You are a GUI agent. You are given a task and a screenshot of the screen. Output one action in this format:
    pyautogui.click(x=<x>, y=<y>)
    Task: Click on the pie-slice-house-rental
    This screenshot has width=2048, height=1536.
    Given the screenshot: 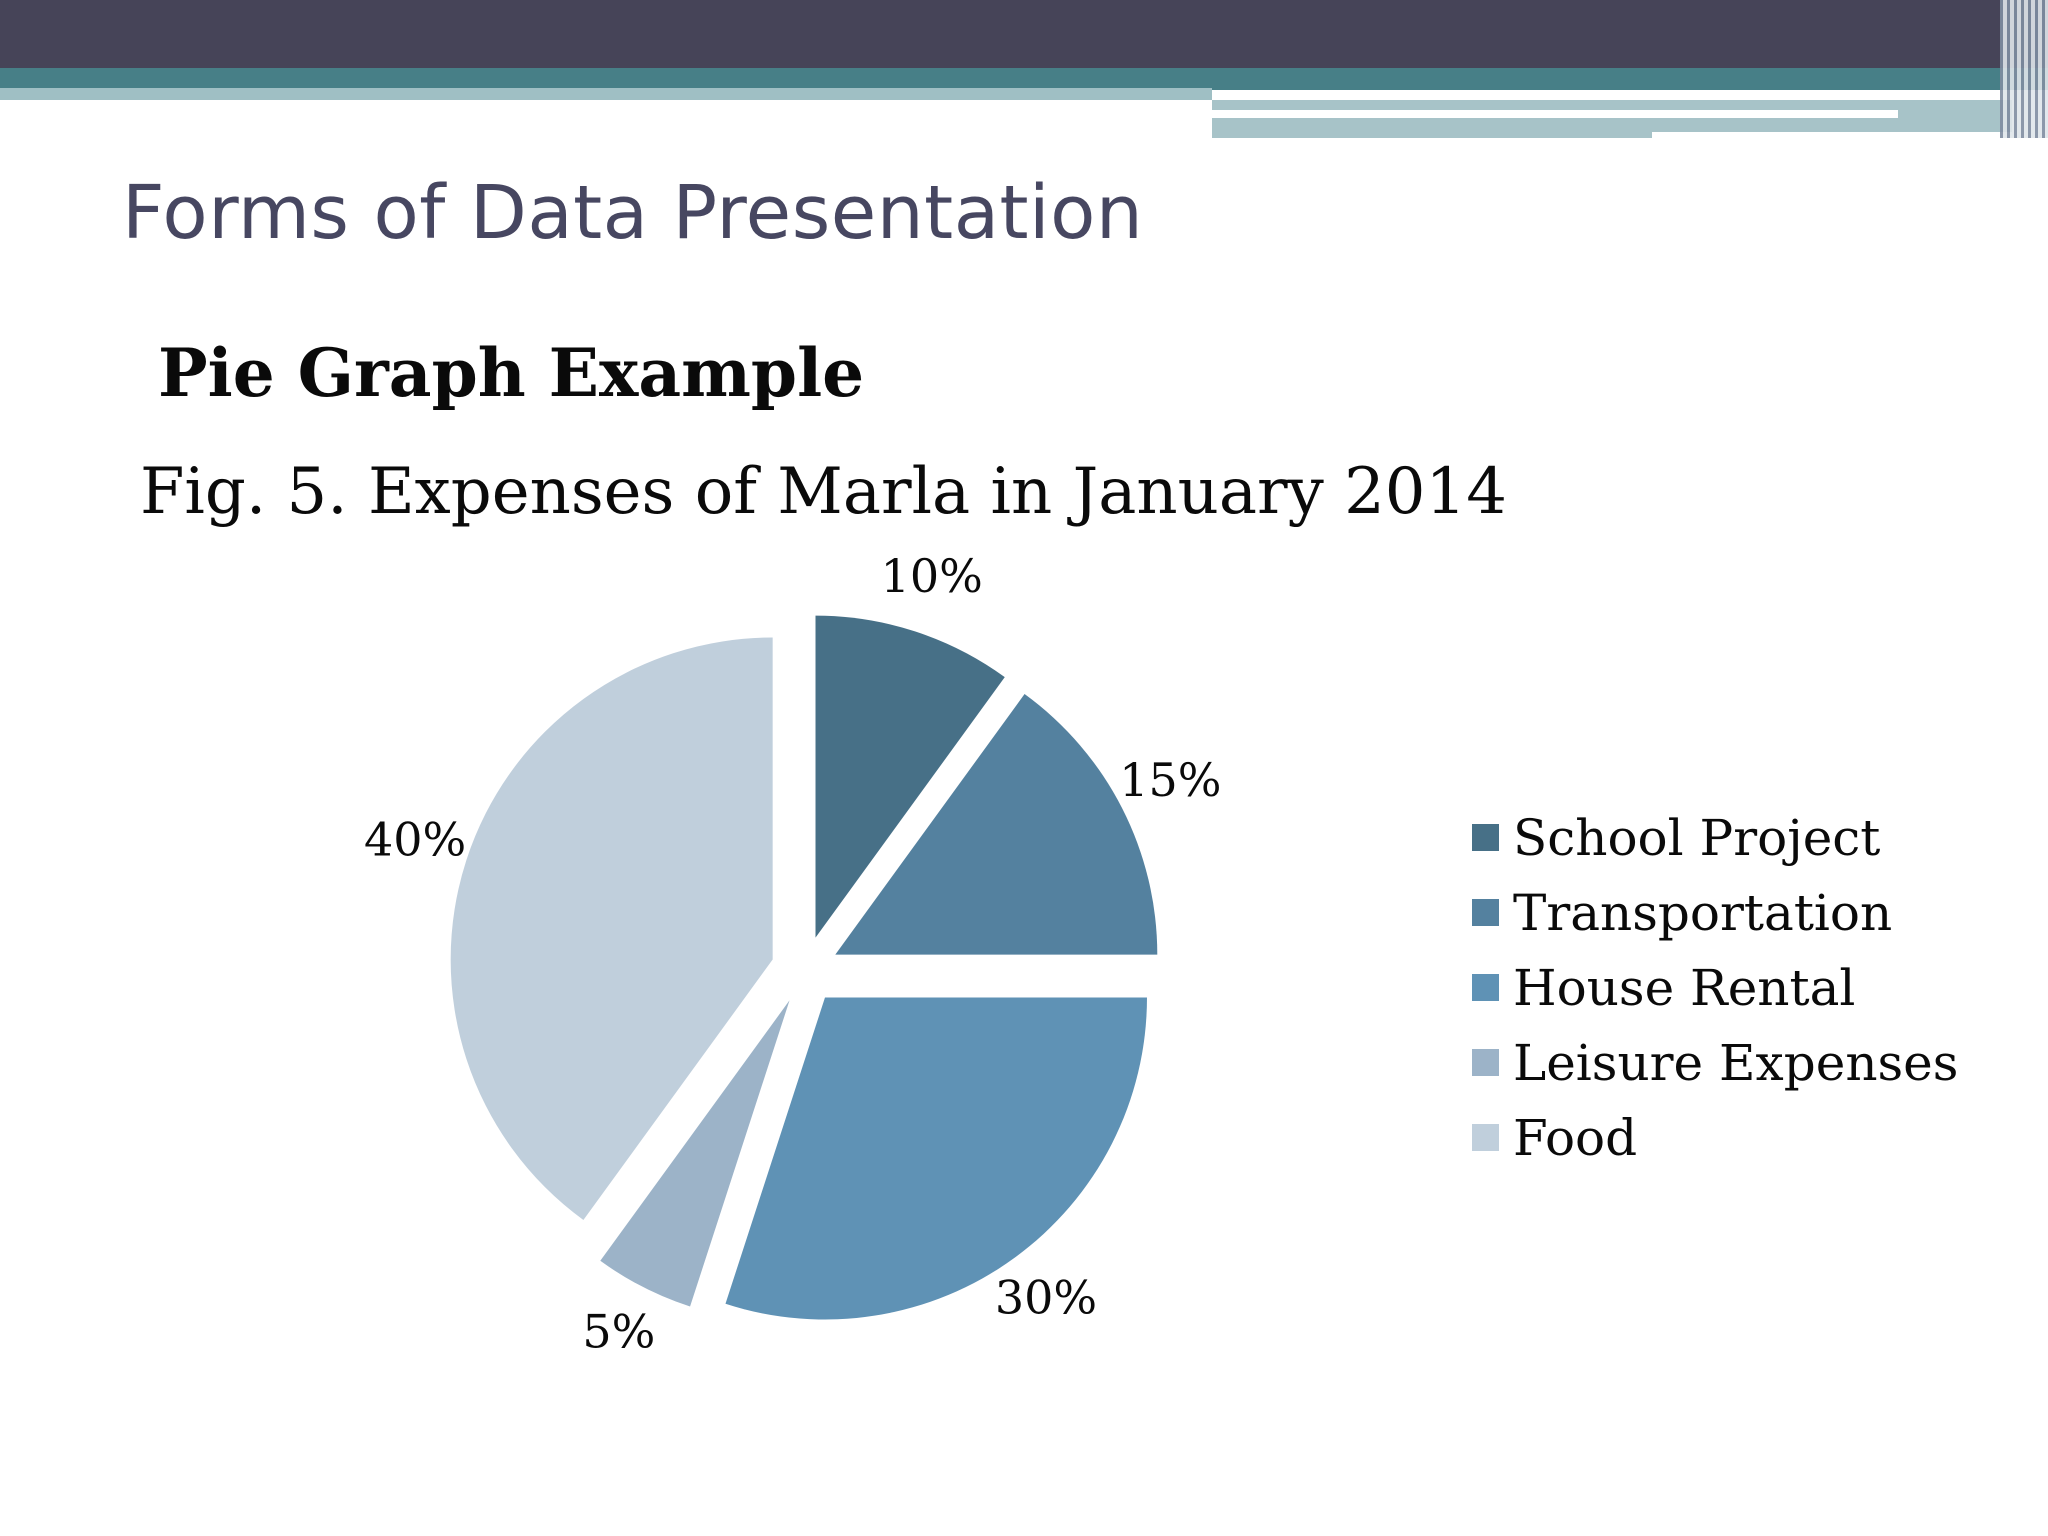 What is the action you would take?
    pyautogui.click(x=936, y=1158)
    